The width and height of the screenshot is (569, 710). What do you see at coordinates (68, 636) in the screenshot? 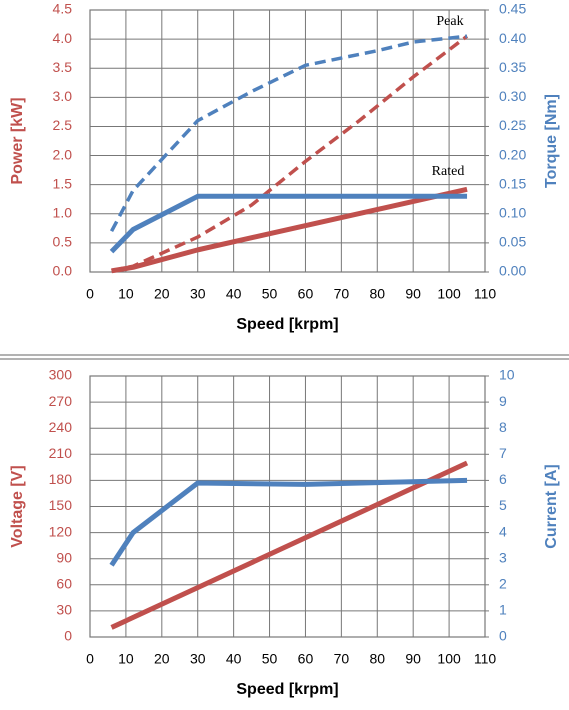
I see `y-tick-label: 0` at bounding box center [68, 636].